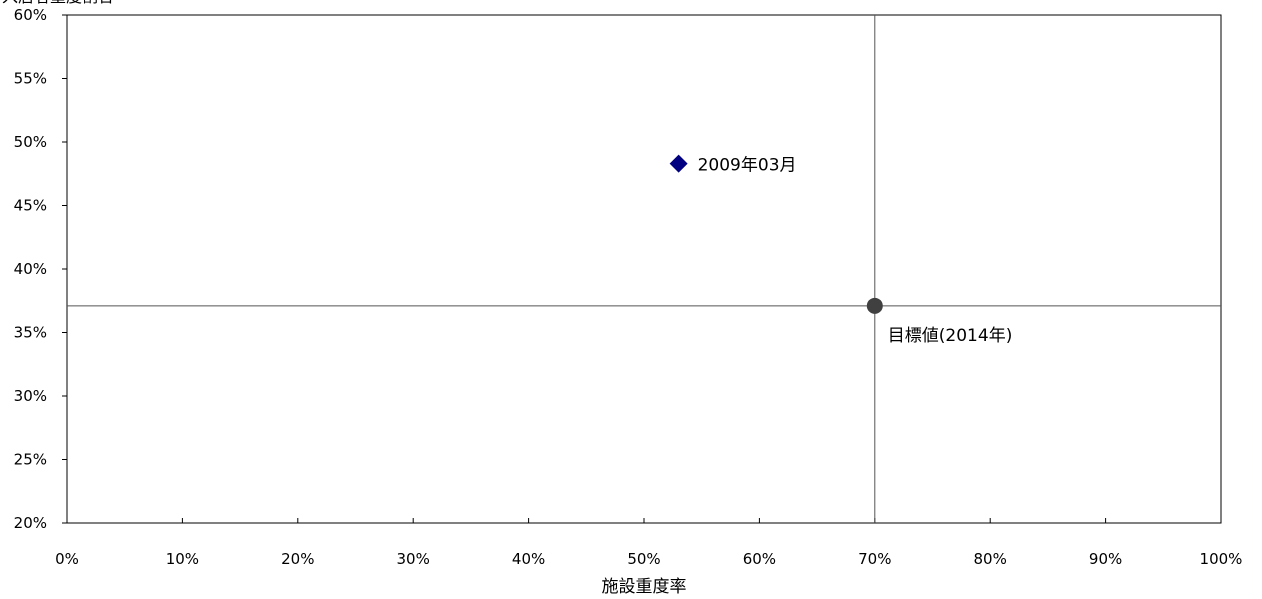 Image resolution: width=1262 pixels, height=599 pixels. Describe the element at coordinates (30, 79) in the screenshot. I see `y-tick-label: 55%` at that location.